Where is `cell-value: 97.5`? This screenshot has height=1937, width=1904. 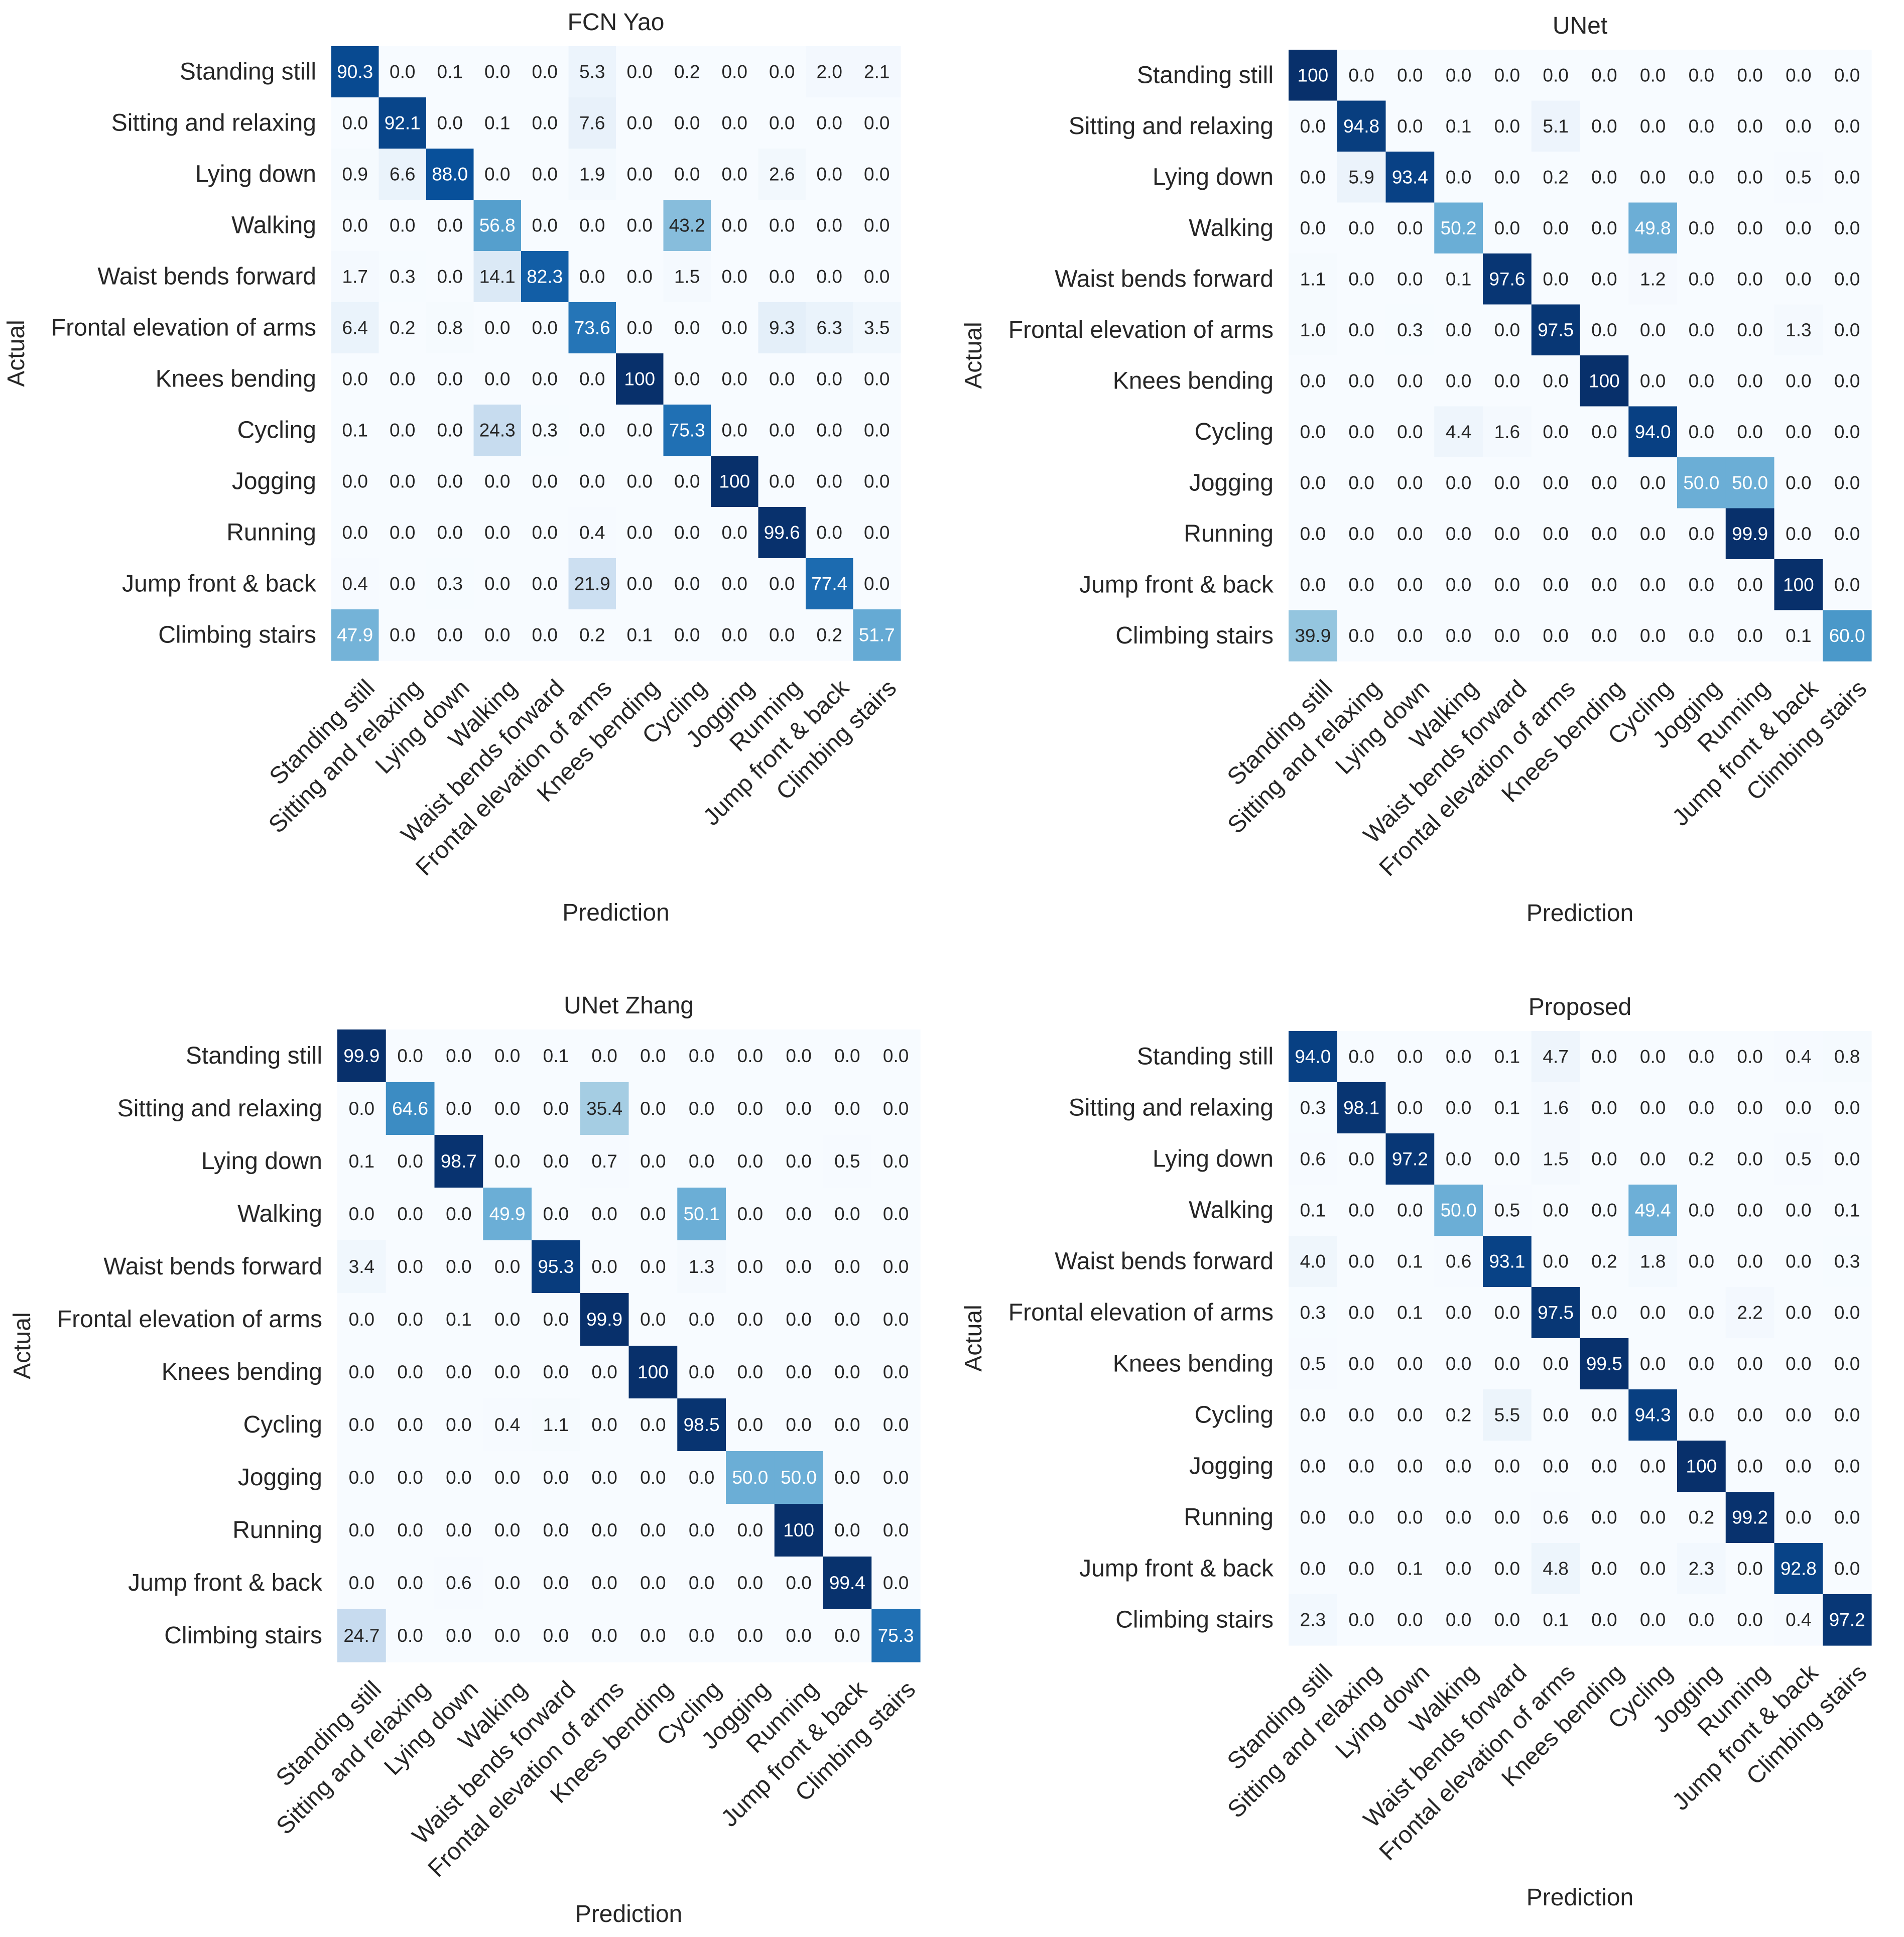
cell-value: 97.5 is located at coordinates (1556, 1313).